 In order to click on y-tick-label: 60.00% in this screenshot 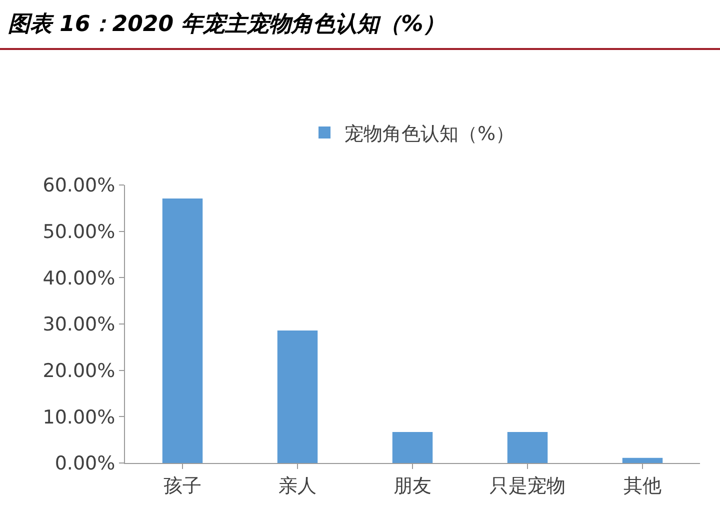, I will do `click(79, 185)`.